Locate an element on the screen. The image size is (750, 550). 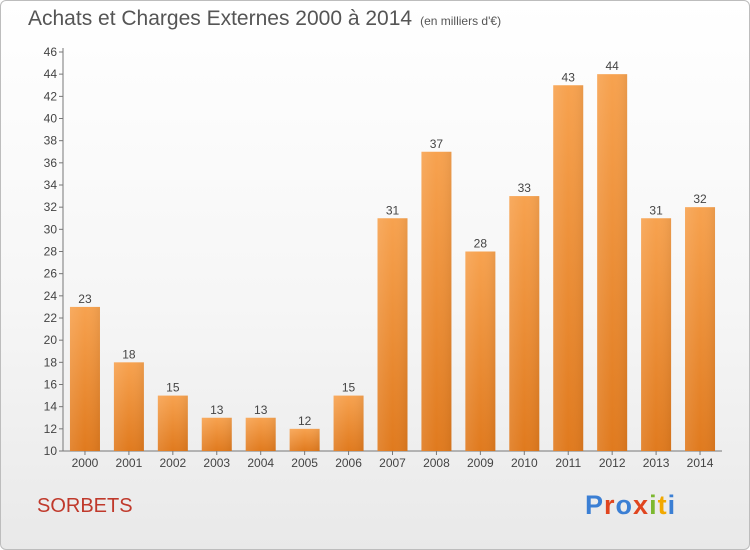
y-tick-label: 40 is located at coordinates (51, 119).